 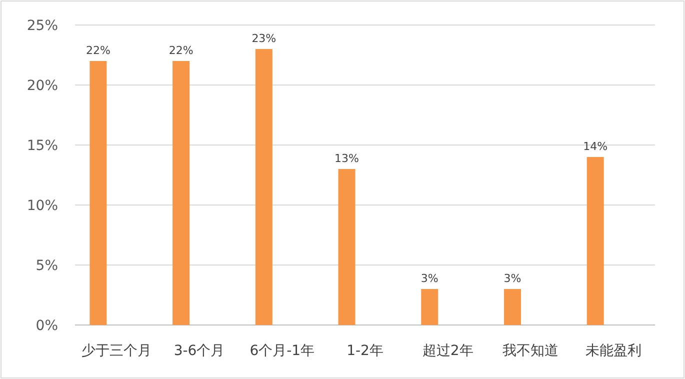 What do you see at coordinates (448, 351) in the screenshot?
I see `x-tick-label: 超过2年` at bounding box center [448, 351].